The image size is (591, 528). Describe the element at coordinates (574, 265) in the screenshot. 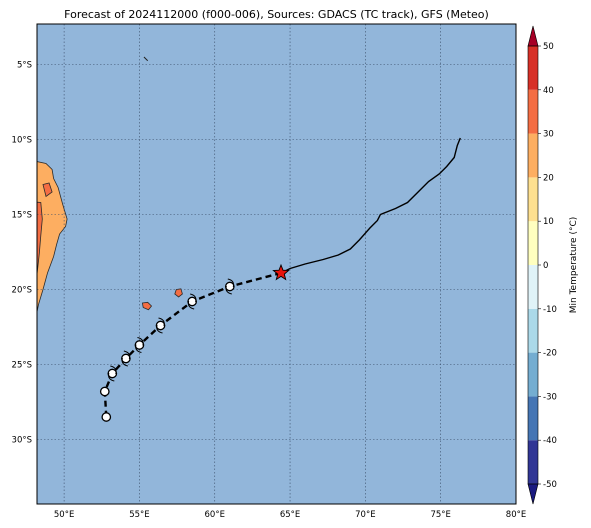

I see `colorbar-label: Min Temperature (°C)` at that location.